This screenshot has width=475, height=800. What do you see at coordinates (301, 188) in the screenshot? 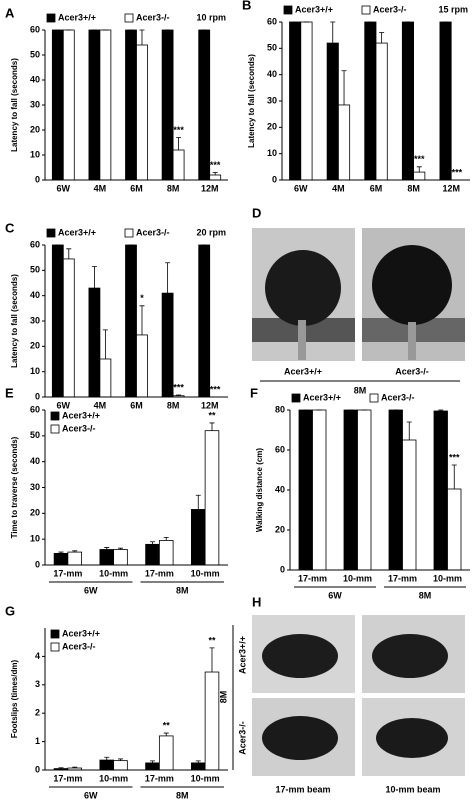
I see `x-tick-label: 6W` at bounding box center [301, 188].